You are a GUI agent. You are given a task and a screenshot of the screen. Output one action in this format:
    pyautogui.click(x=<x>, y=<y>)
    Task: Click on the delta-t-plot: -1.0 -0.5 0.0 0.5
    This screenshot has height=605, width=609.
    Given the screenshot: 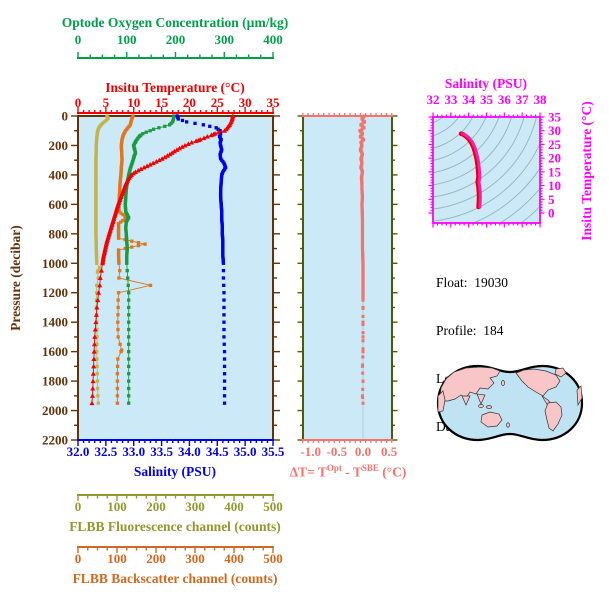 What is the action you would take?
    pyautogui.click(x=347, y=286)
    